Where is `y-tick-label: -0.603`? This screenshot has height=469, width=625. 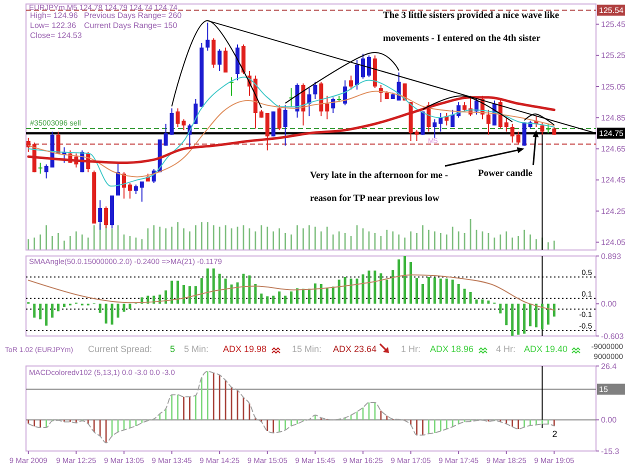
y-tick-label: -0.603 is located at coordinates (612, 336).